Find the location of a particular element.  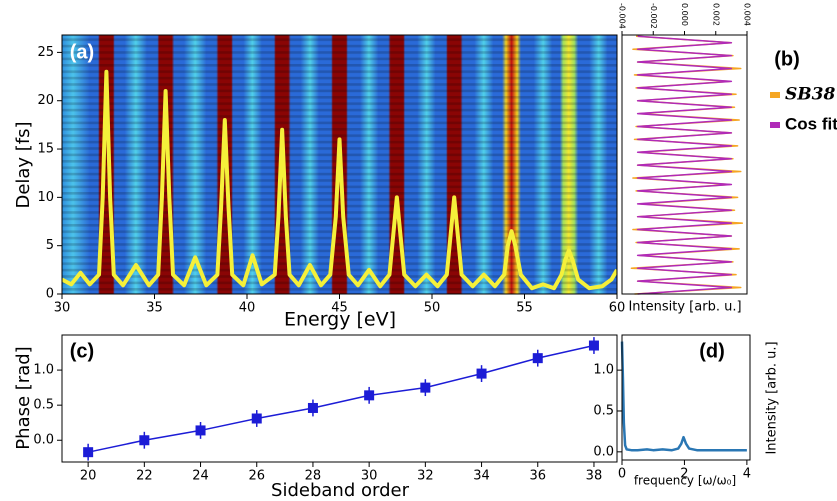

x-axis-label: Intensity [arb. u.] is located at coordinates (684, 307).